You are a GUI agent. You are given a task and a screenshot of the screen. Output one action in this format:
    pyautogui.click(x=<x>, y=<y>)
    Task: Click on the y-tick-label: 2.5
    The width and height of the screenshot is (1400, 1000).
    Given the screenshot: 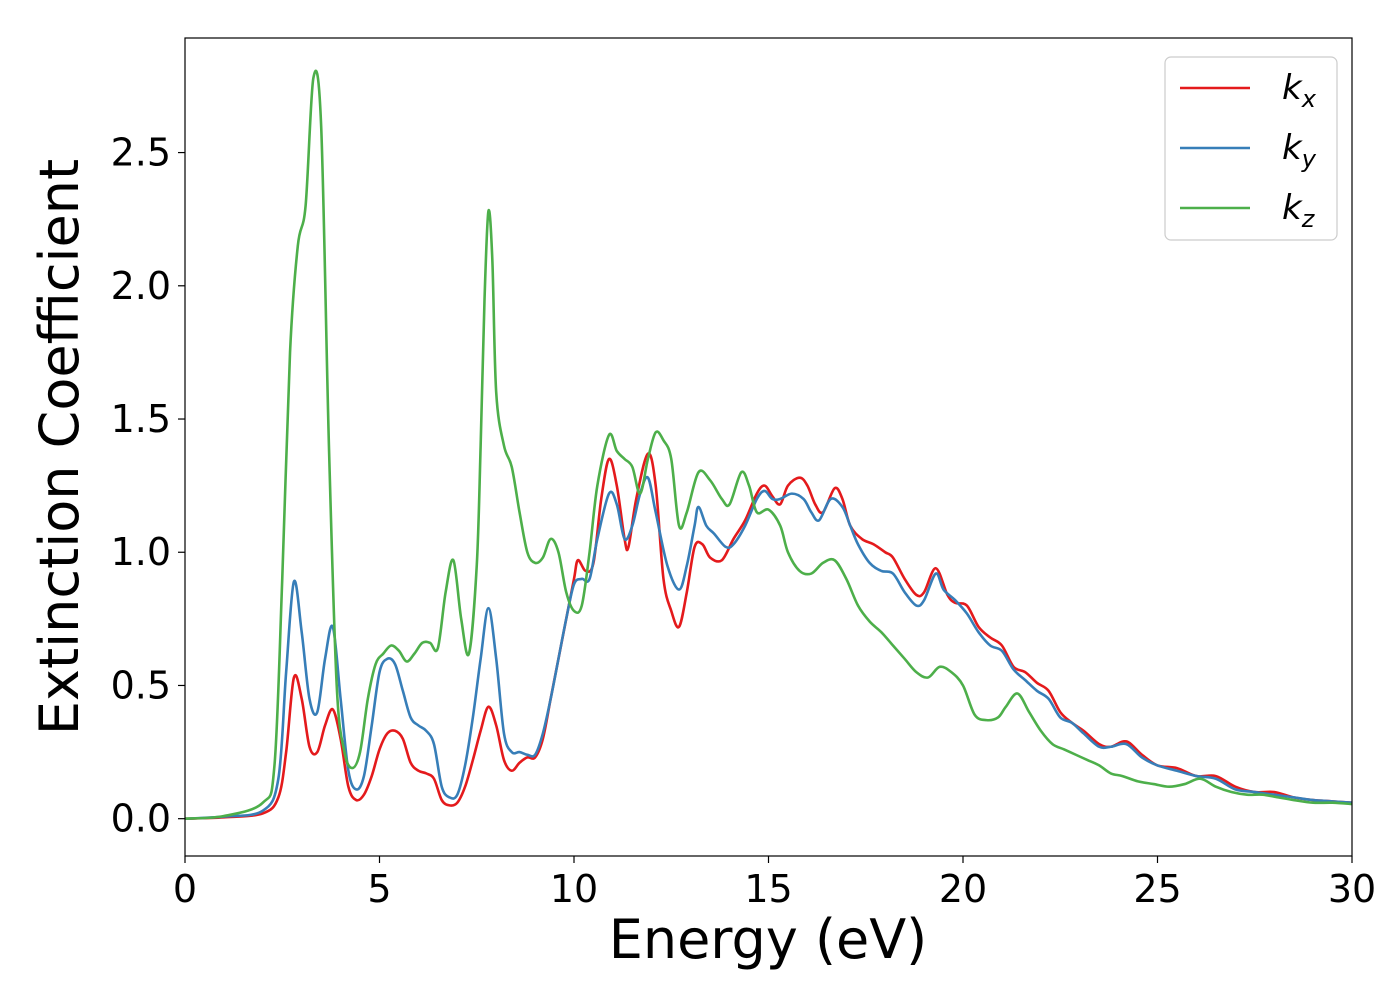 What is the action you would take?
    pyautogui.click(x=141, y=153)
    